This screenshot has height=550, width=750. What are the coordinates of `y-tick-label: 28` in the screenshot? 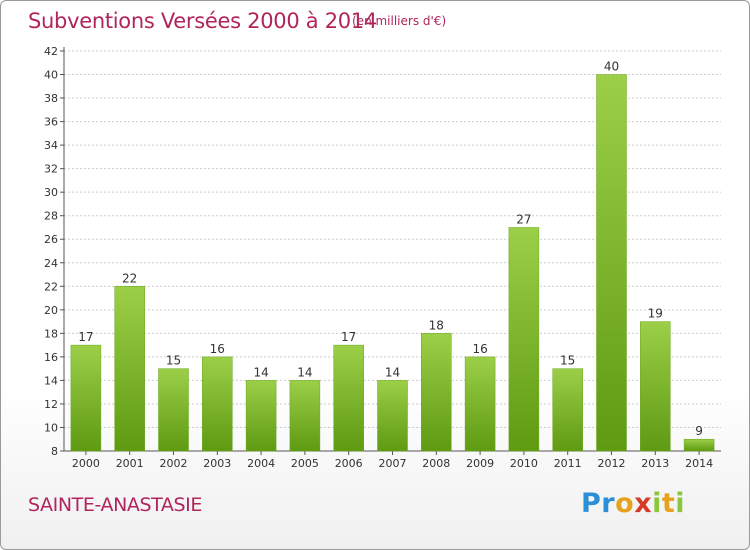 It's located at (51, 216).